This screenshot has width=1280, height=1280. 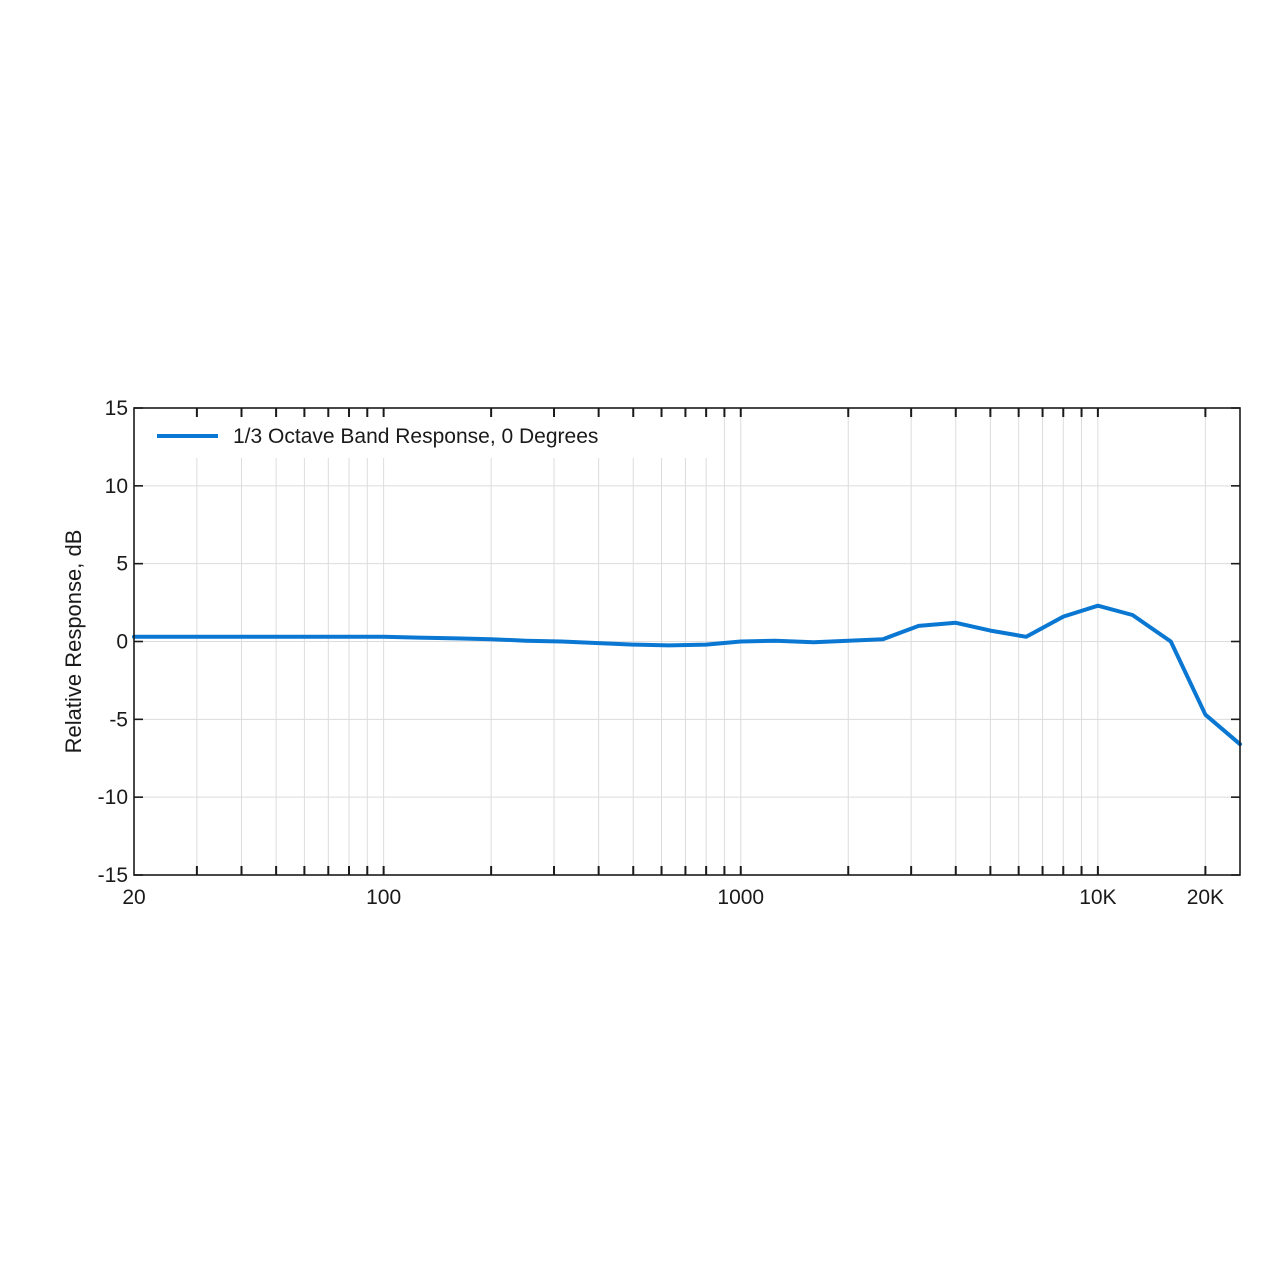 I want to click on legend-box, so click(x=424, y=434).